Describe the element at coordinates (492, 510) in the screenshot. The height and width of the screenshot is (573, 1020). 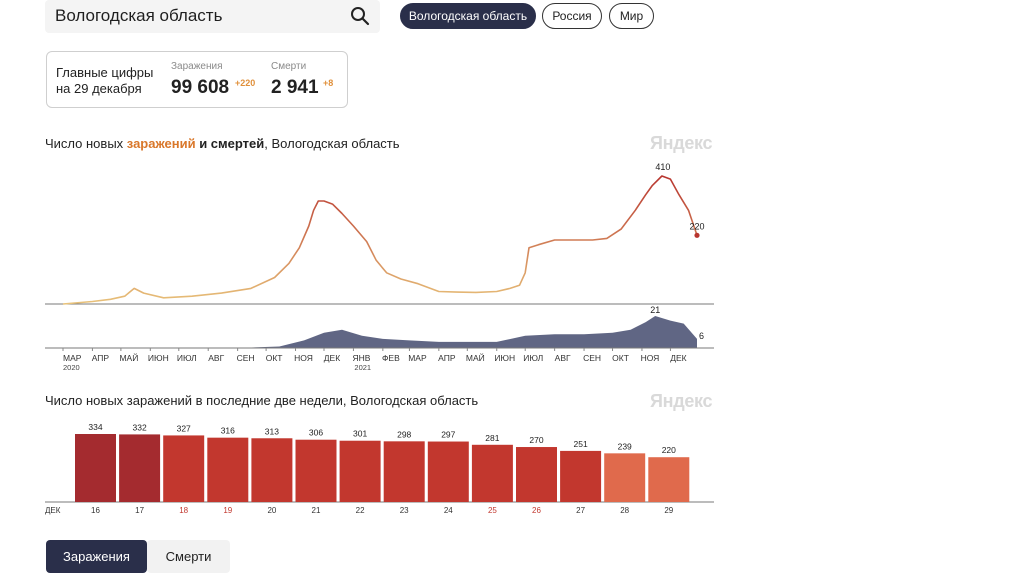
I see `bar-category-label: 25` at that location.